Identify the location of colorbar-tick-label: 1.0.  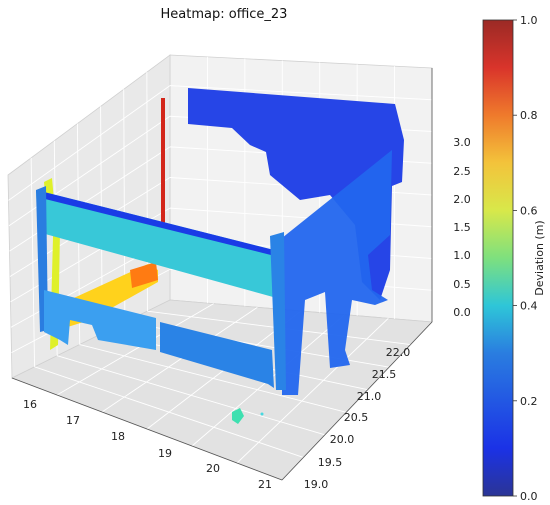
(529, 20).